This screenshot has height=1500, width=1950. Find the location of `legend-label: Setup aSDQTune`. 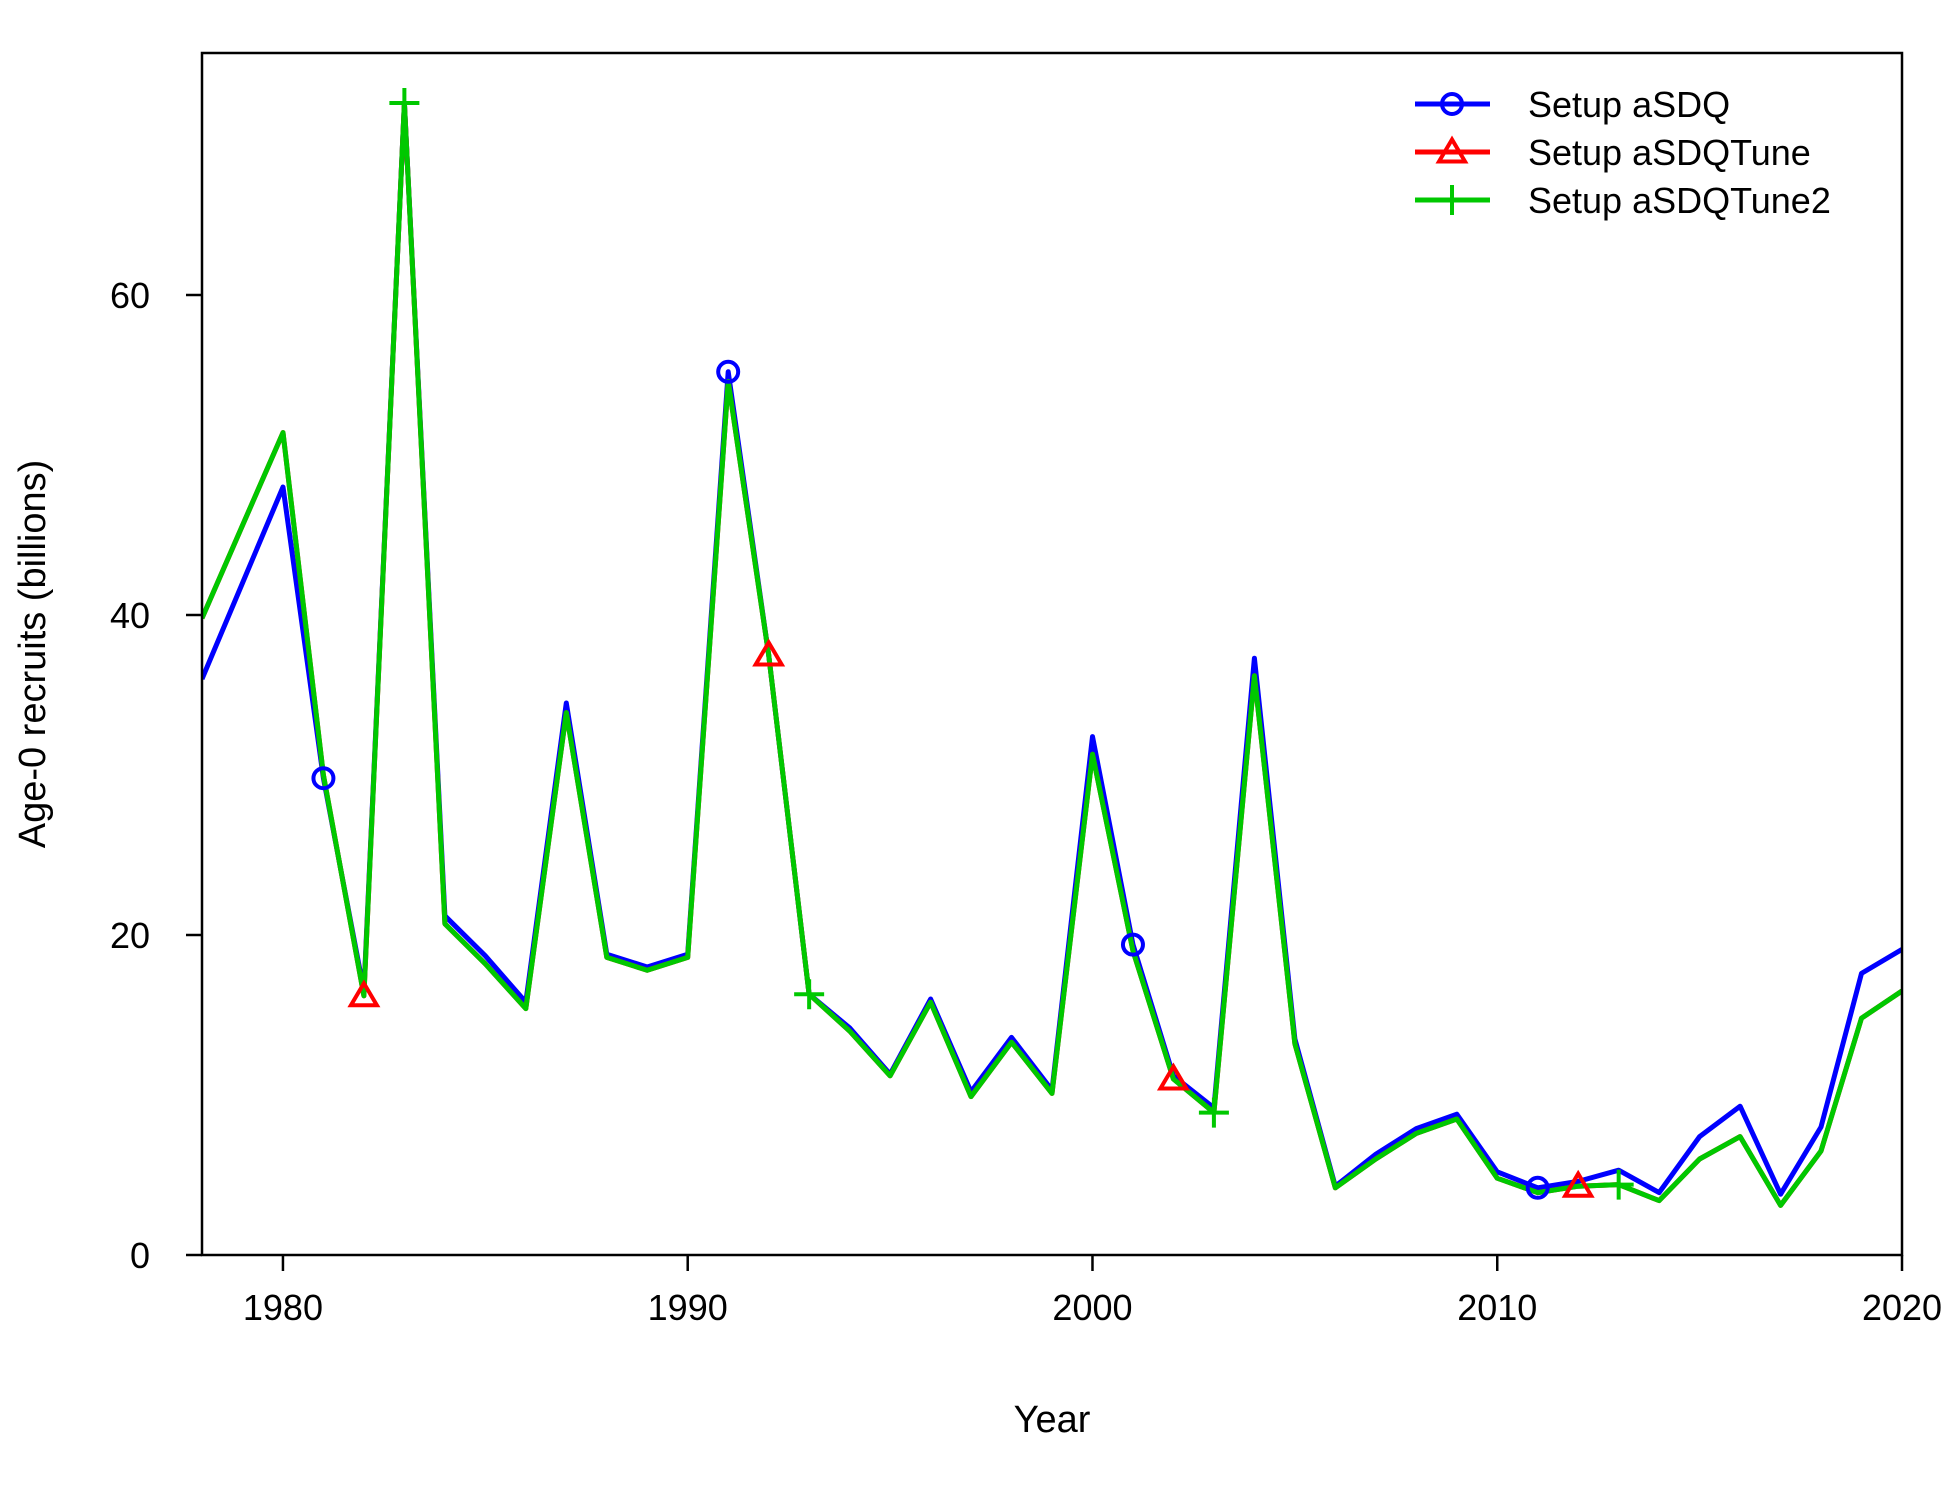

legend-label: Setup aSDQTune is located at coordinates (1669, 152).